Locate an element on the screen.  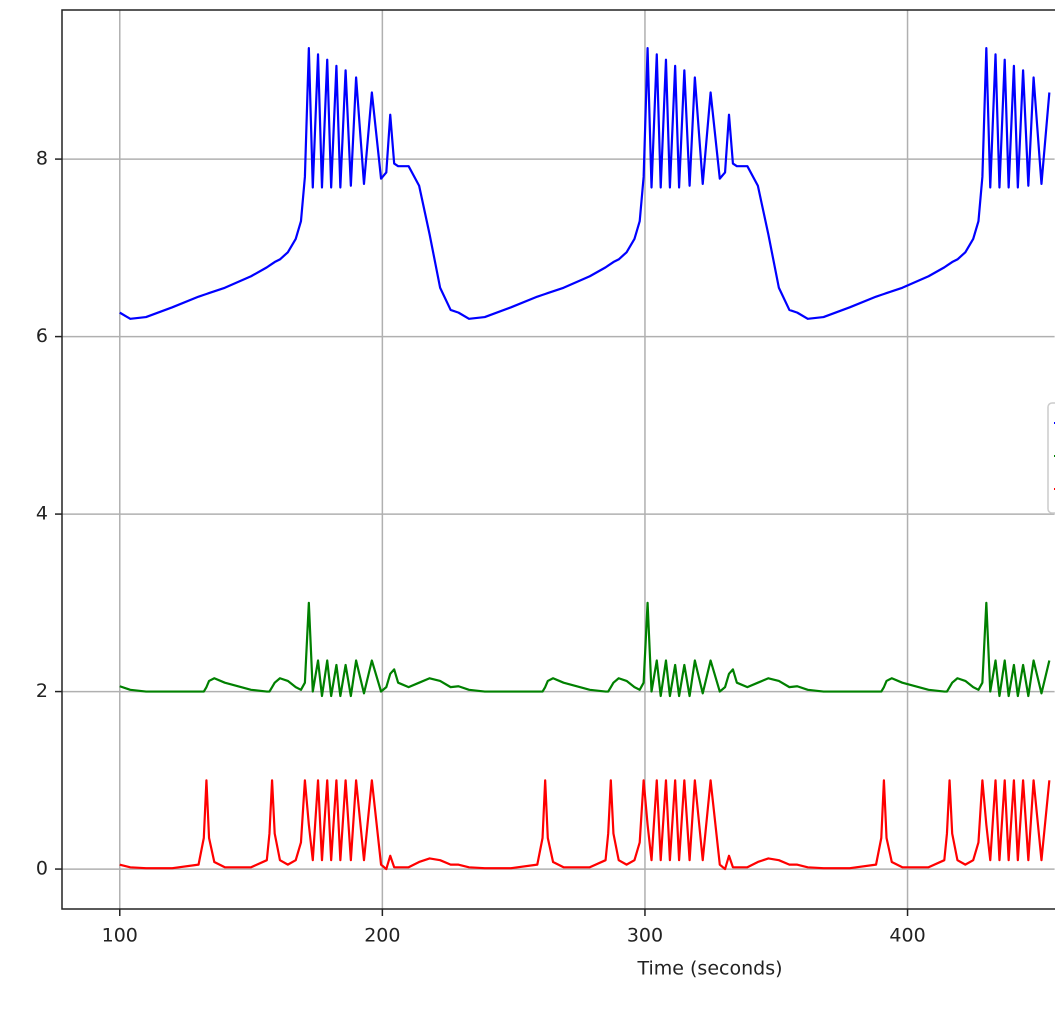
y-tick-label: 4 is located at coordinates (42, 514).